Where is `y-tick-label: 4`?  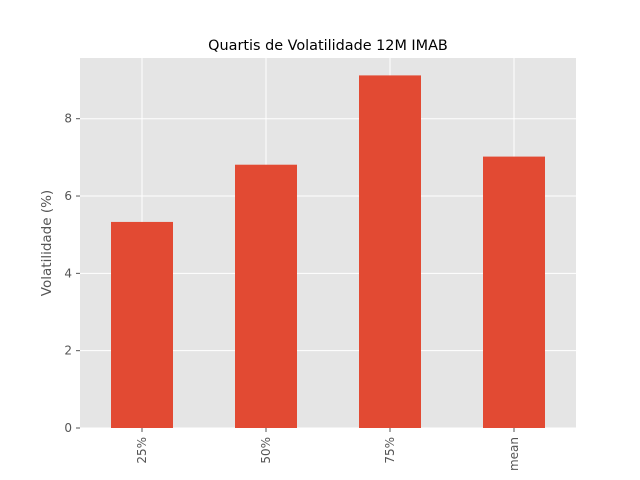 y-tick-label: 4 is located at coordinates (68, 273).